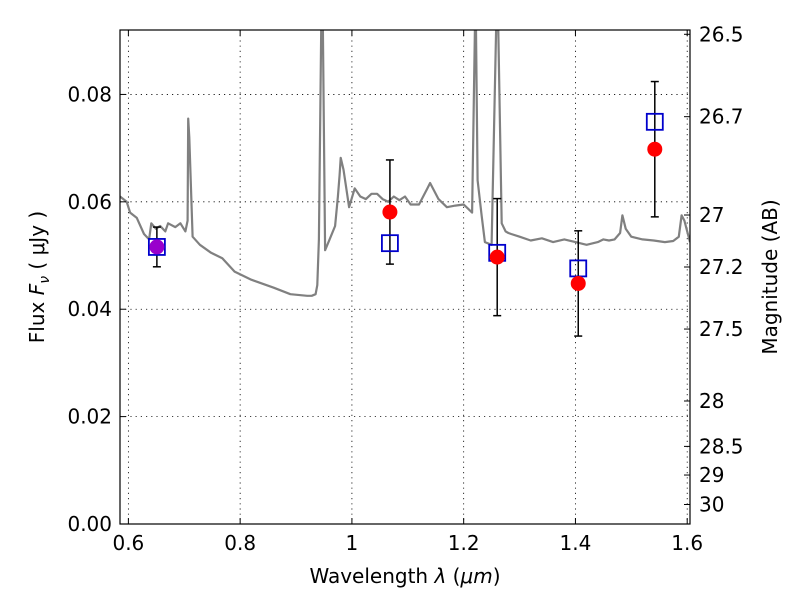 This screenshot has height=600, width=800. I want to click on y-tick-label: 0.06, so click(89, 202).